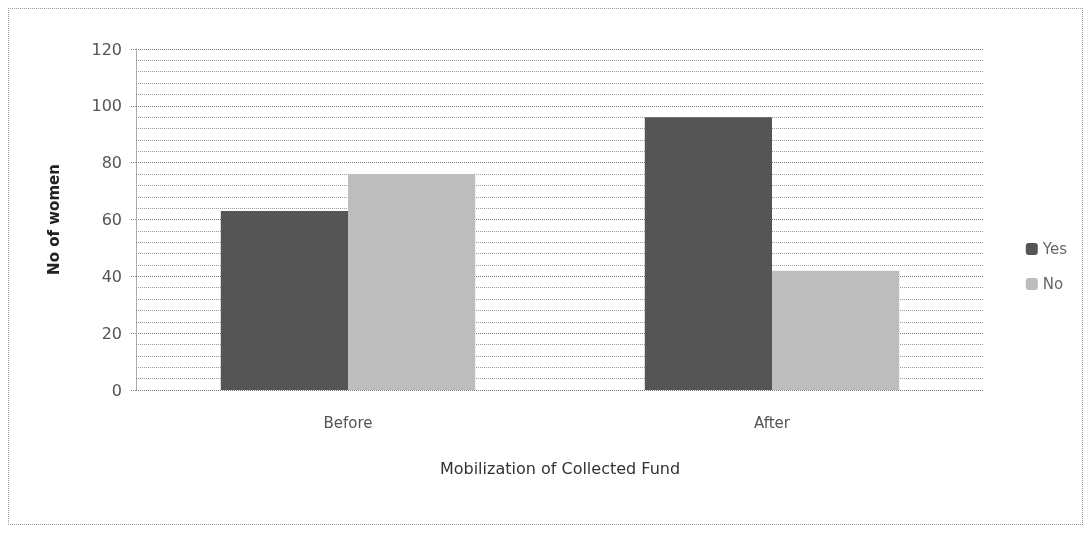 The image size is (1091, 533). I want to click on y-tick-label: 100, so click(106, 106).